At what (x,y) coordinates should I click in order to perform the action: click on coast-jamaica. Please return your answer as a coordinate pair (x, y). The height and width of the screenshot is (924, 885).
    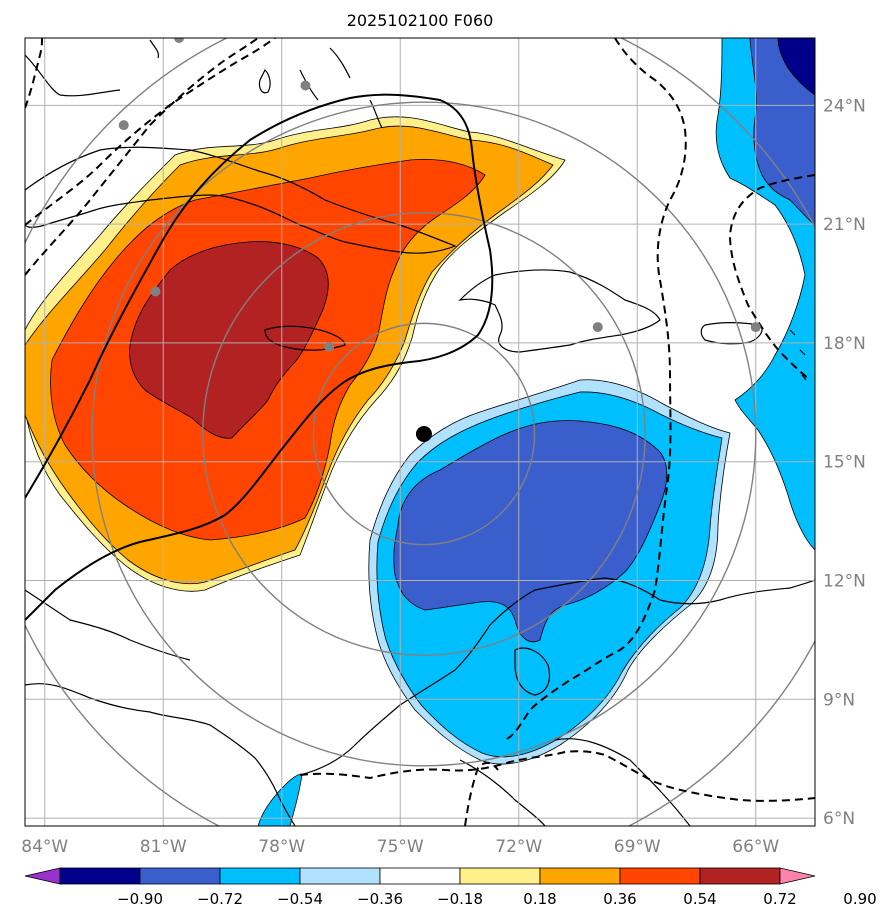
    Looking at the image, I should click on (305, 338).